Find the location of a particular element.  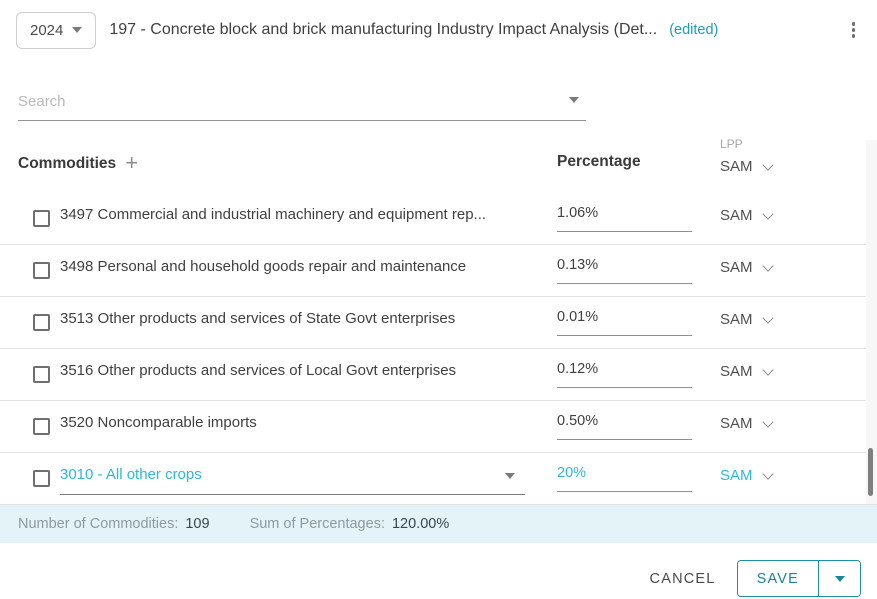

percentage-value: 0.50% is located at coordinates (578, 421).